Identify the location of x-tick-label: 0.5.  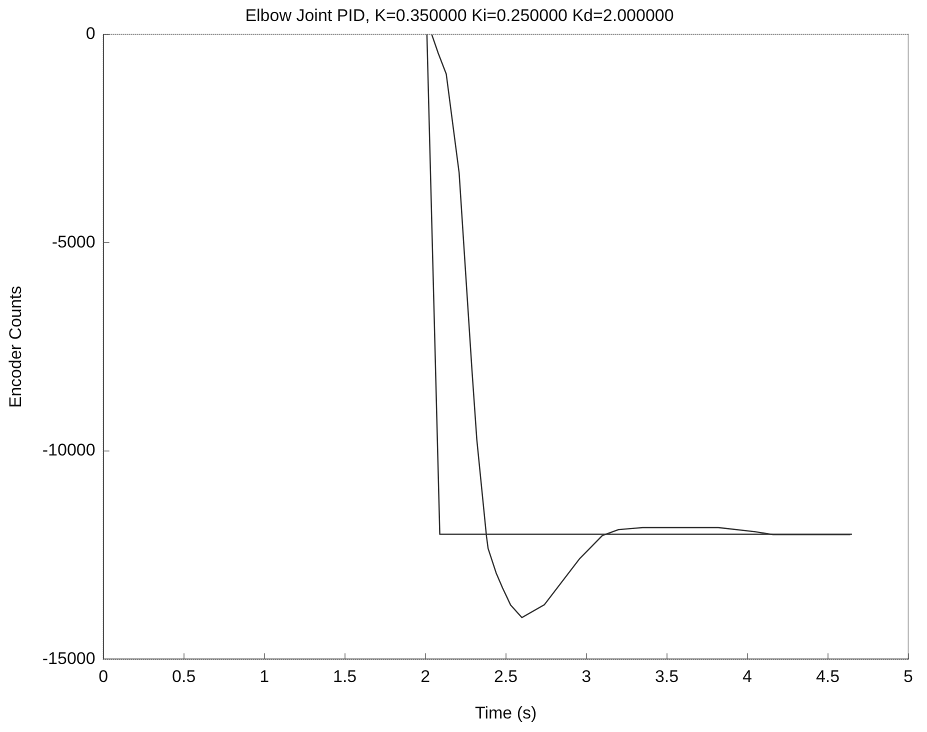
(184, 676).